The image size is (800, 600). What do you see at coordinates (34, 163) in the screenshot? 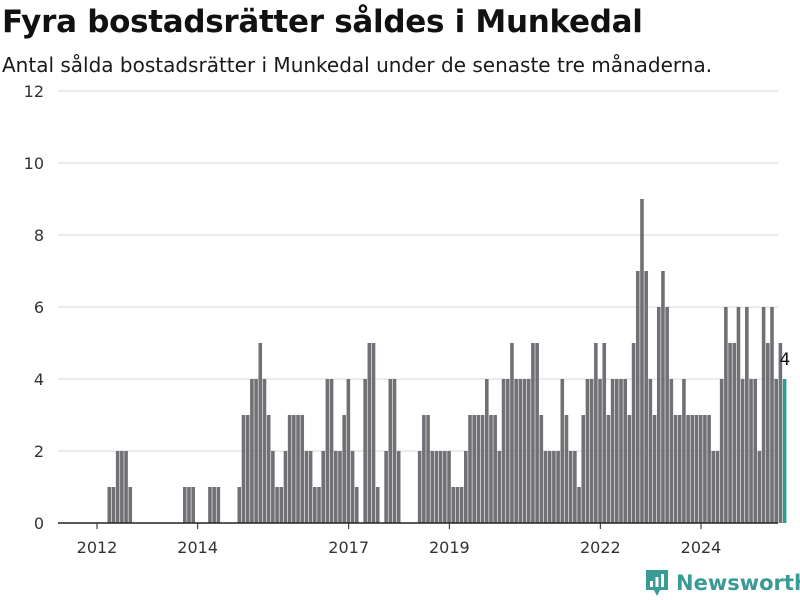
I see `y-tick-label: 10` at bounding box center [34, 163].